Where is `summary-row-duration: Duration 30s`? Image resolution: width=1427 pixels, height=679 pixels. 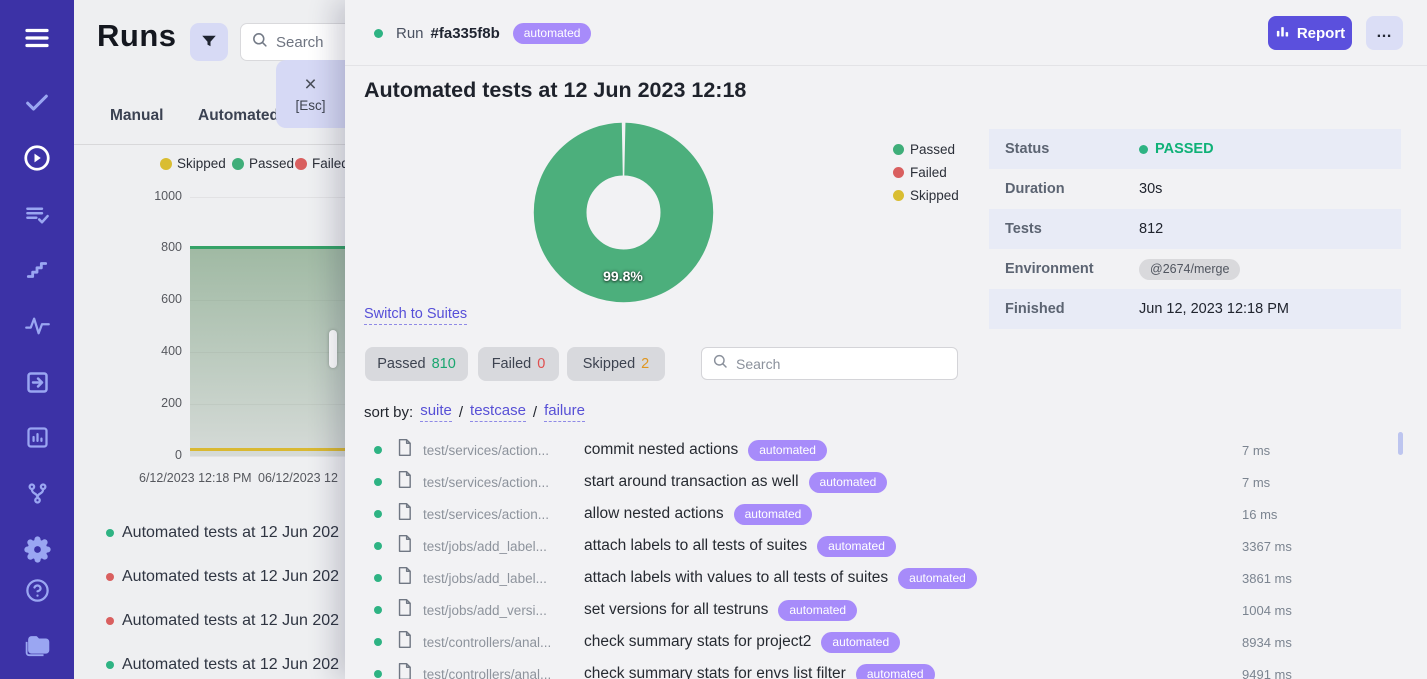 summary-row-duration: Duration 30s is located at coordinates (1195, 189).